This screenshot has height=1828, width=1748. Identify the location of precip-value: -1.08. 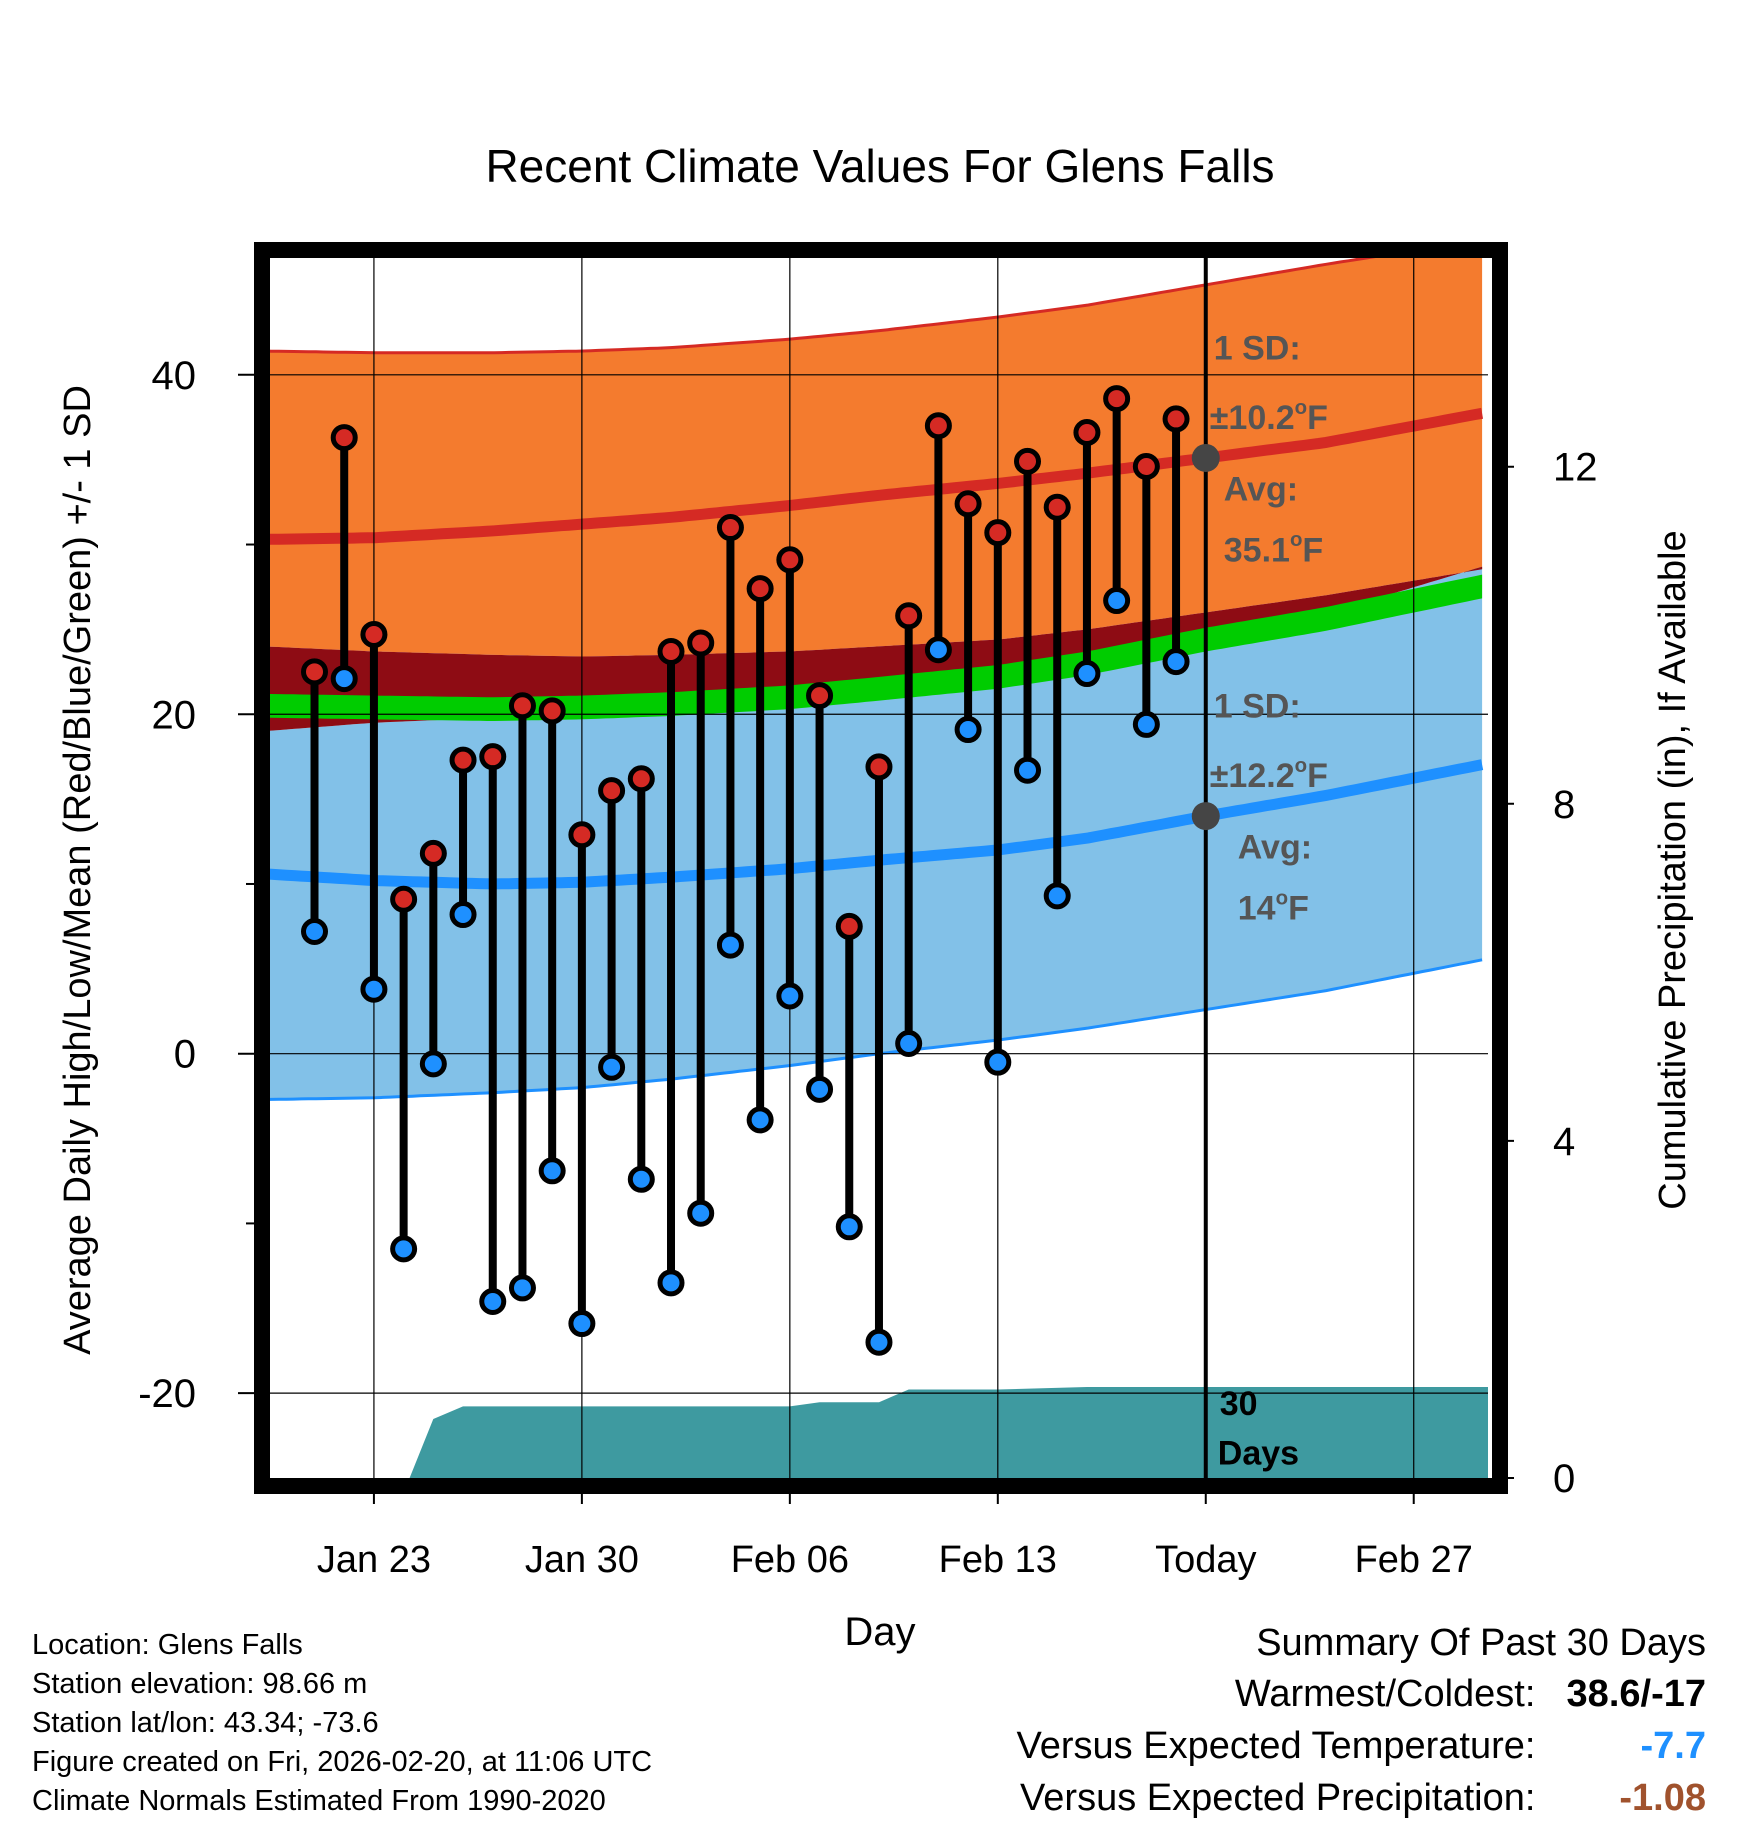
(1662, 1798).